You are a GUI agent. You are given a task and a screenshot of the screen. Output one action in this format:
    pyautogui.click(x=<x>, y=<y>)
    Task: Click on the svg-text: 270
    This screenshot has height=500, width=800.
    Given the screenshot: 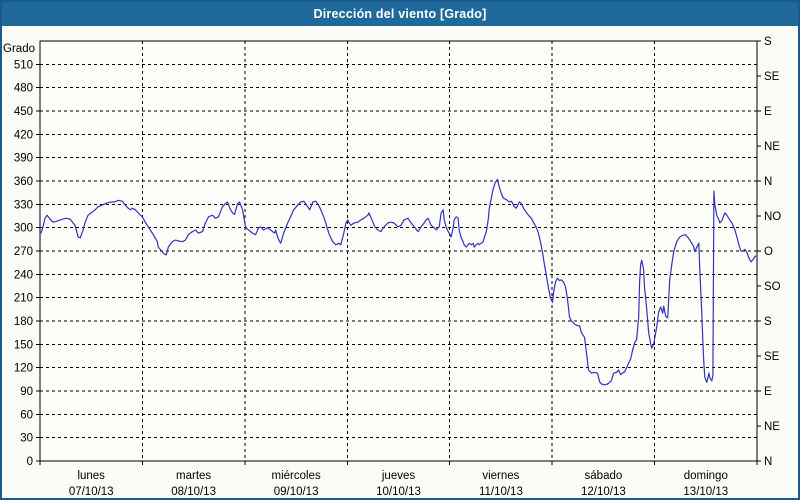 What is the action you would take?
    pyautogui.click(x=23, y=252)
    